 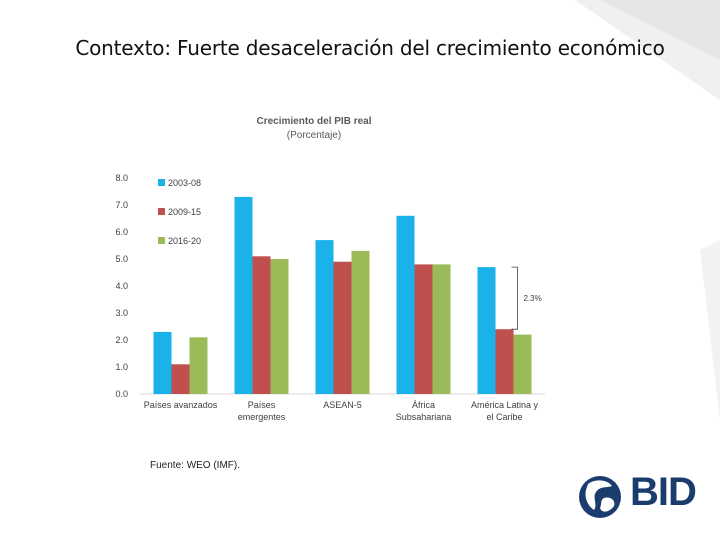 I want to click on legend-label: 2009-15, so click(x=184, y=212).